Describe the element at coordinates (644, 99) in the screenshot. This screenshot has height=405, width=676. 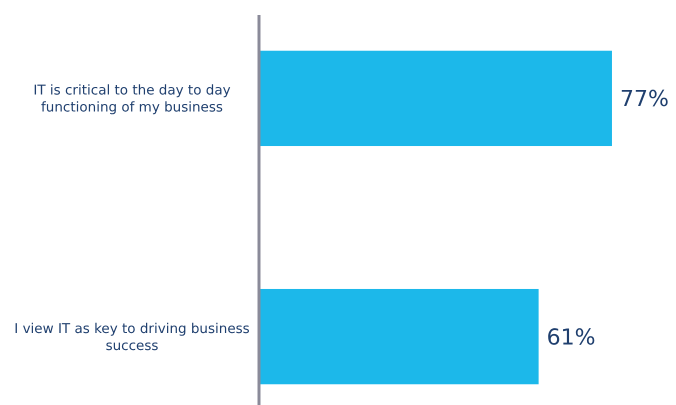
I see `data-label: 77%` at that location.